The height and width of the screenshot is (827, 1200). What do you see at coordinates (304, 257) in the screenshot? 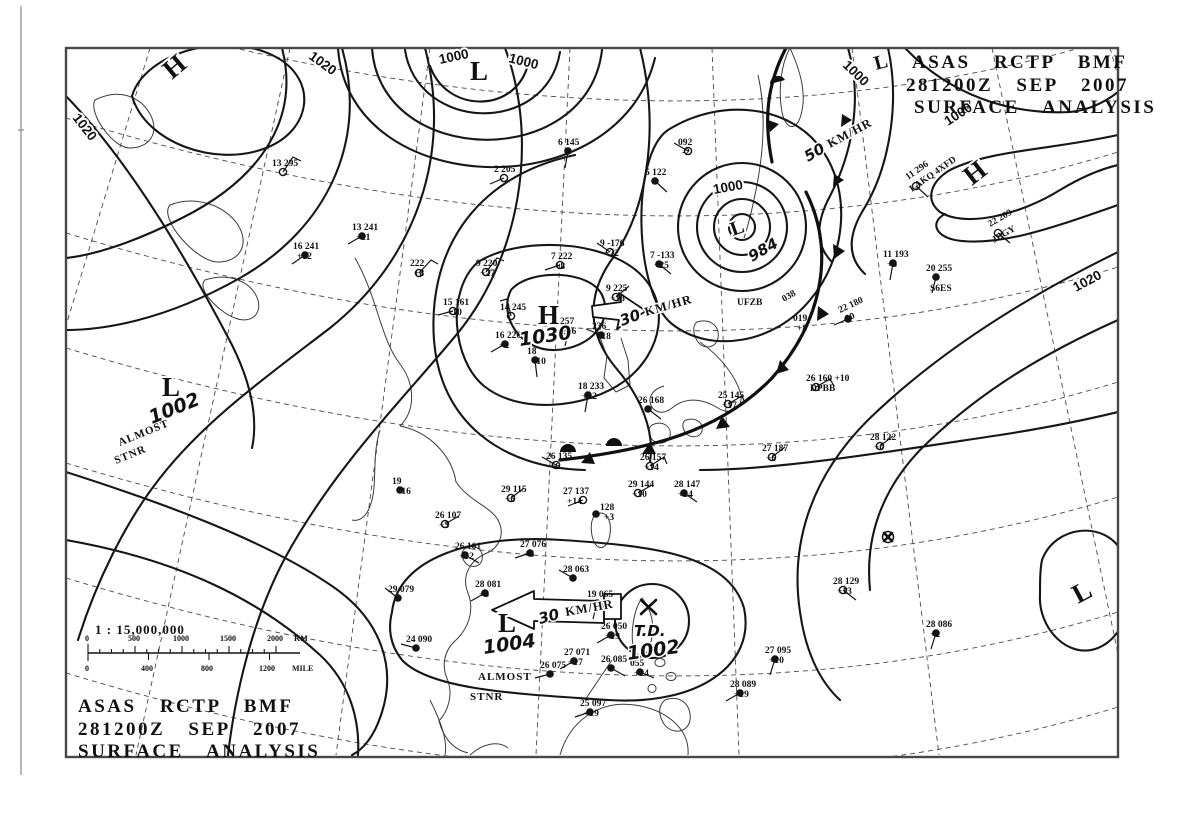
I see `station-sublabel: +12` at bounding box center [304, 257].